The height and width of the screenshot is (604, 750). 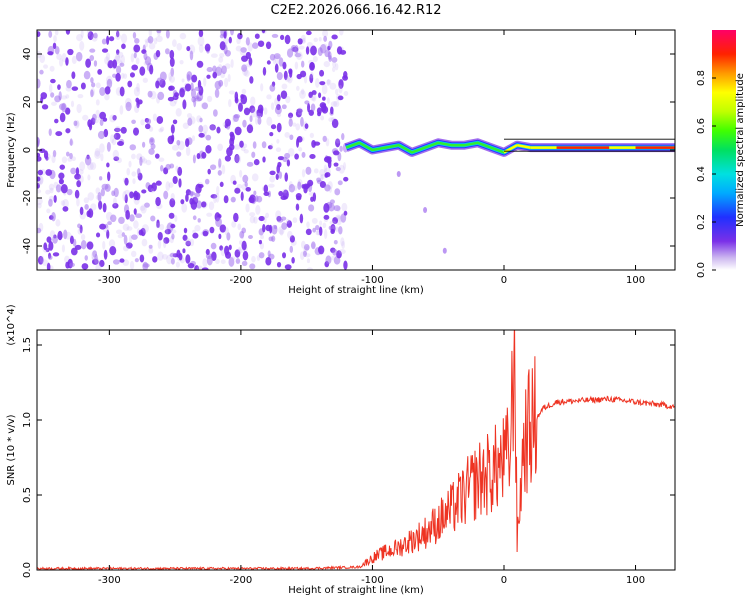 I want to click on snr-y-tick-label: 0.0, so click(x=27, y=570).